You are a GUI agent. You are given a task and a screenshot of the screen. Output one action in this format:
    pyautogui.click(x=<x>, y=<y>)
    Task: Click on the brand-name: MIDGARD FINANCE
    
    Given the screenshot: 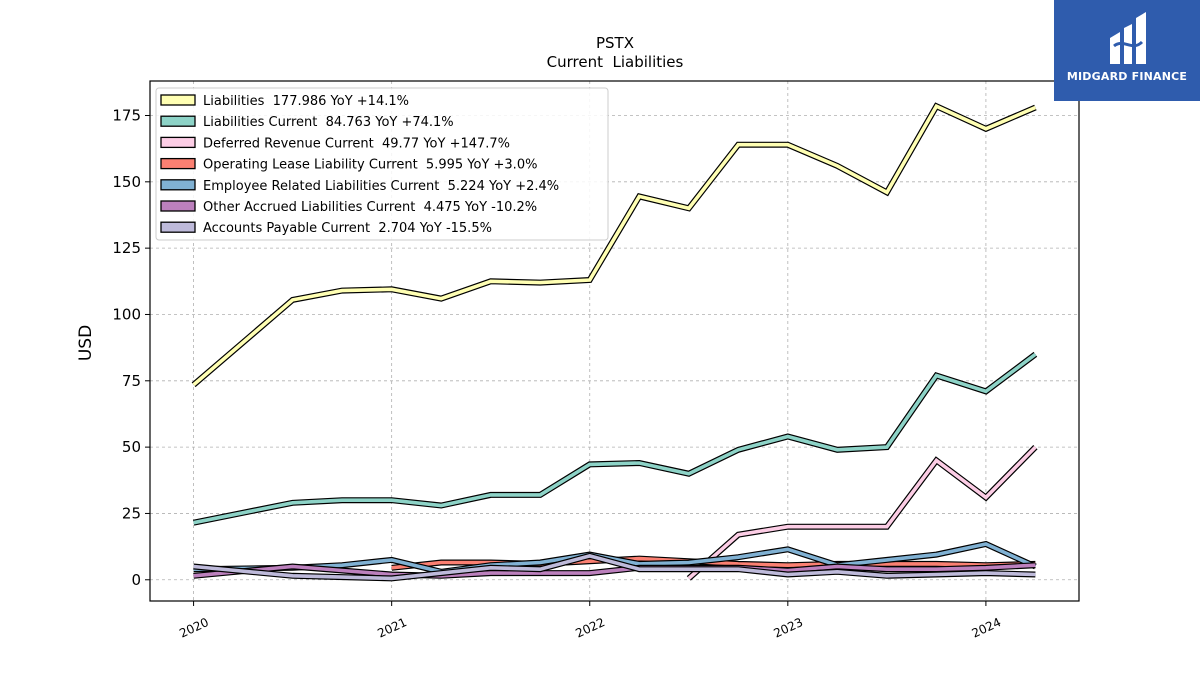 What is the action you would take?
    pyautogui.click(x=1127, y=76)
    